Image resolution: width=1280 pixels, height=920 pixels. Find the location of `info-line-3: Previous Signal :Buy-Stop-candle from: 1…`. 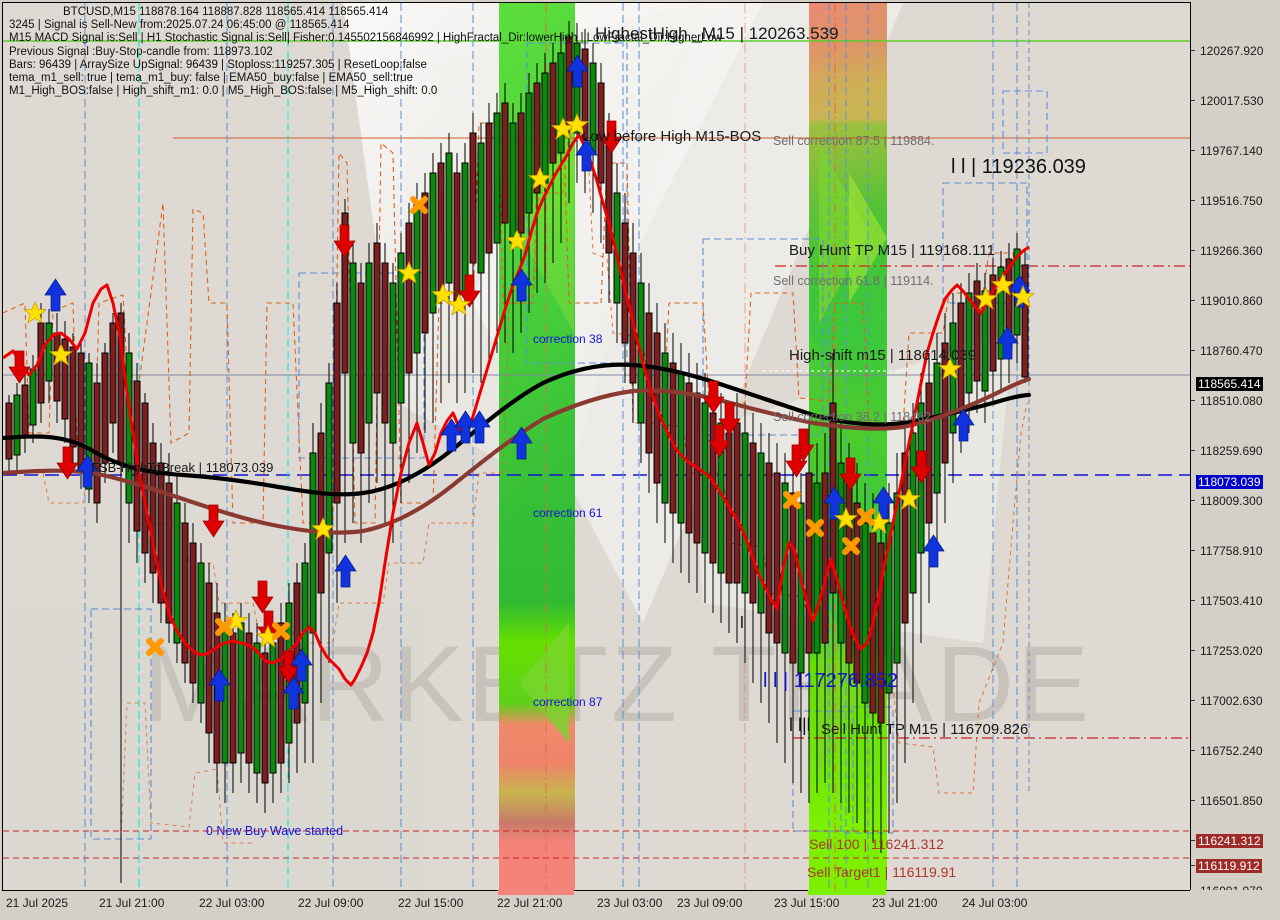

info-line-3: Previous Signal :Buy-Stop-candle from: 1… is located at coordinates (141, 51).